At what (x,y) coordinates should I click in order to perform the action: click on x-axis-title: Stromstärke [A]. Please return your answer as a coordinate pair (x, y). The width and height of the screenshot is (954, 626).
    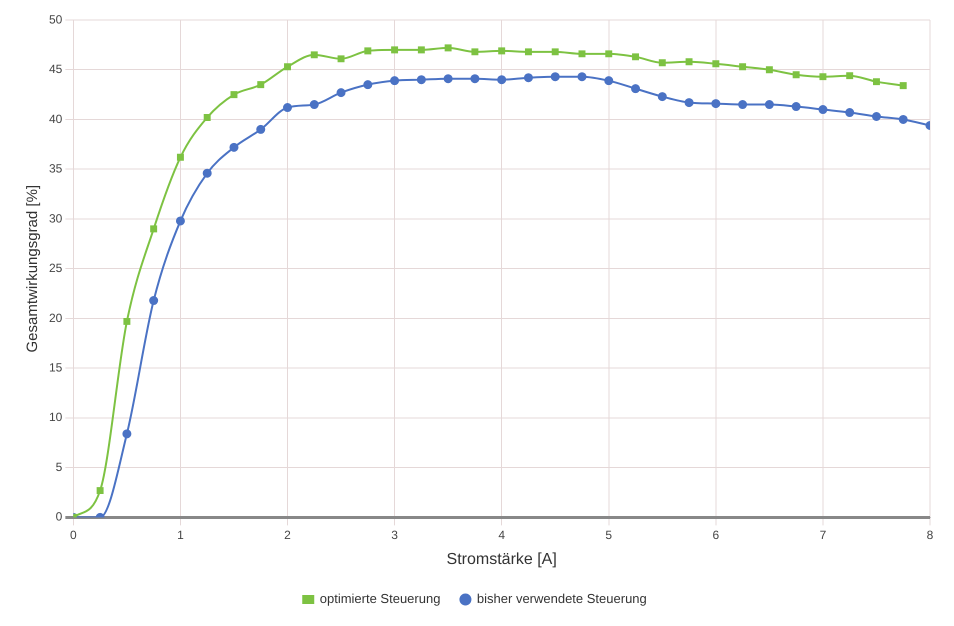
    Looking at the image, I should click on (501, 559).